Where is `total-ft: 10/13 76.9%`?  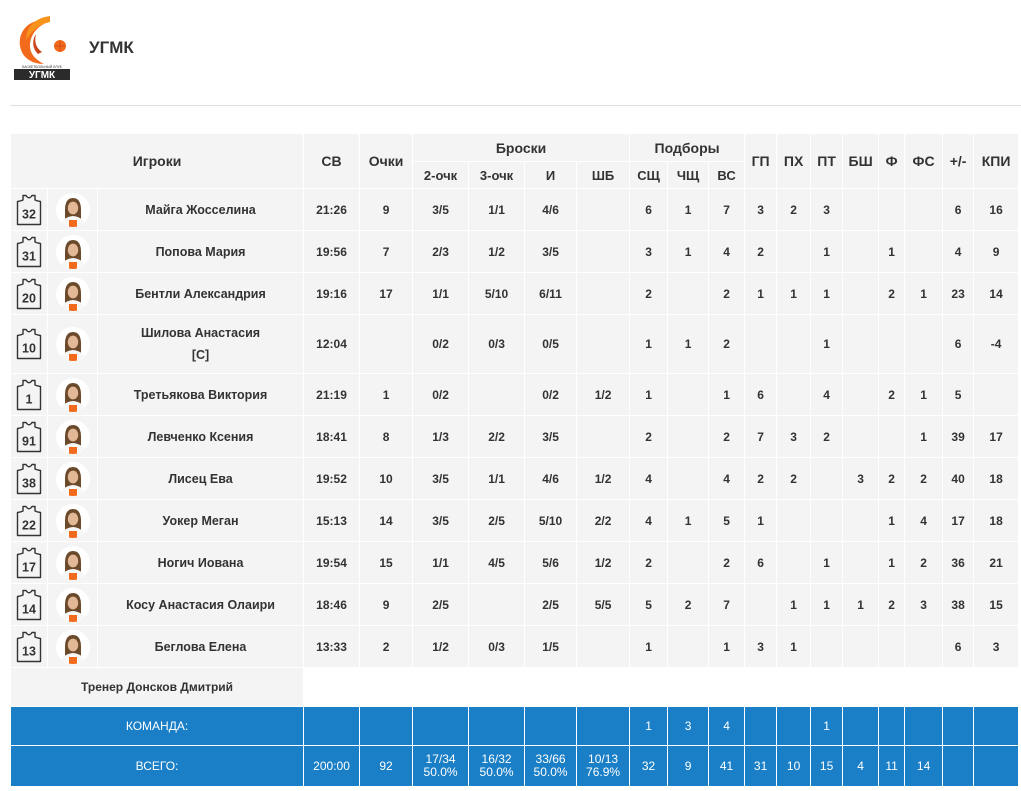
total-ft: 10/13 76.9% is located at coordinates (603, 766).